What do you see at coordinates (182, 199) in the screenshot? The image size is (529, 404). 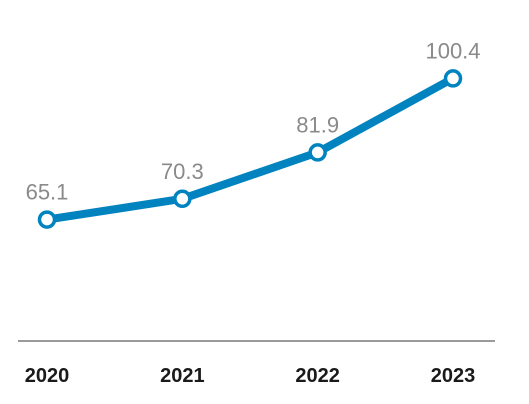 I see `data-point-2021` at bounding box center [182, 199].